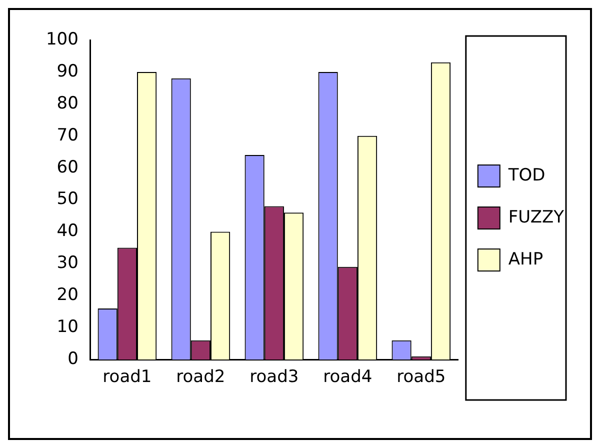  What do you see at coordinates (526, 175) in the screenshot?
I see `legend-label: TOD` at bounding box center [526, 175].